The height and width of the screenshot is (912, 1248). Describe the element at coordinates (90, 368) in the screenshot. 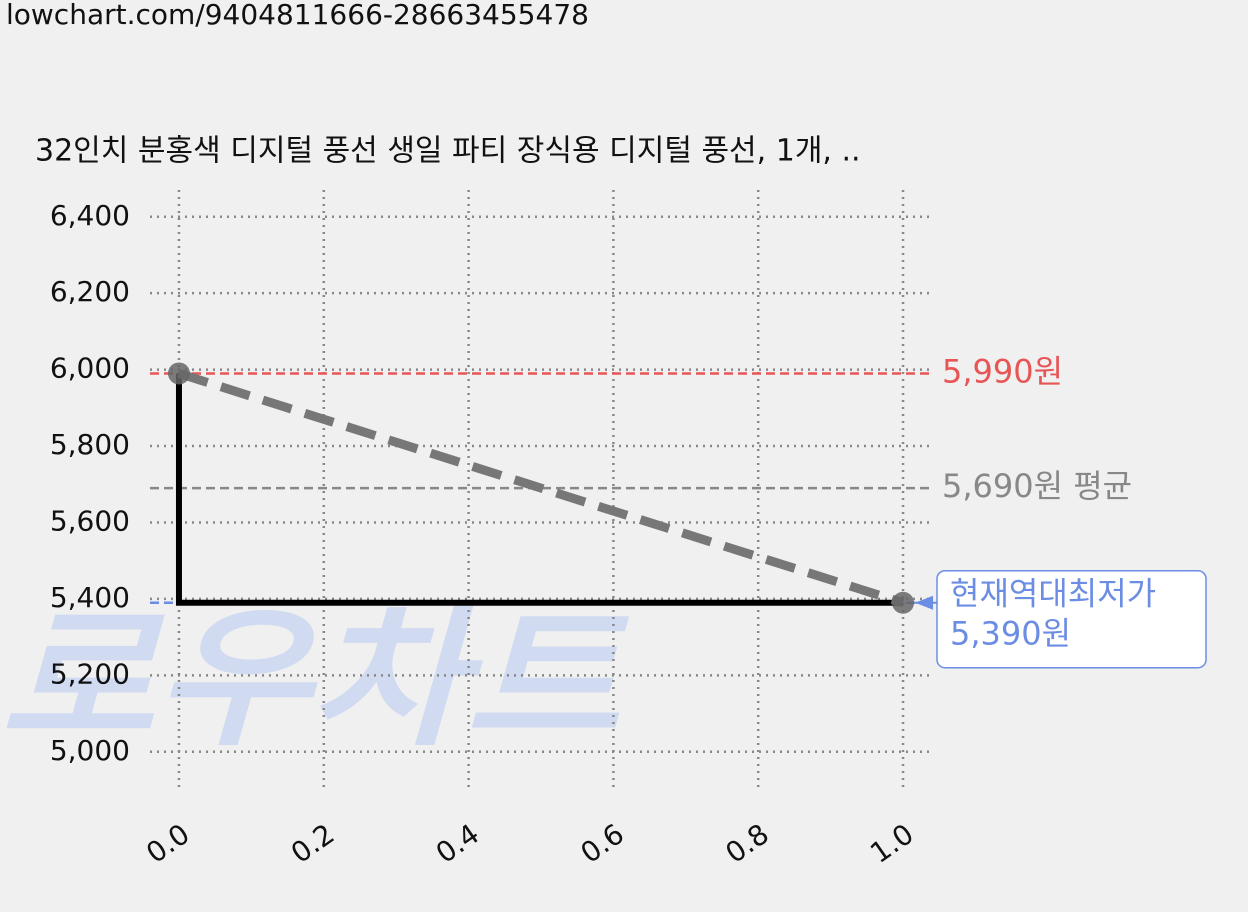

I see `y-tick-label: 6,000` at that location.